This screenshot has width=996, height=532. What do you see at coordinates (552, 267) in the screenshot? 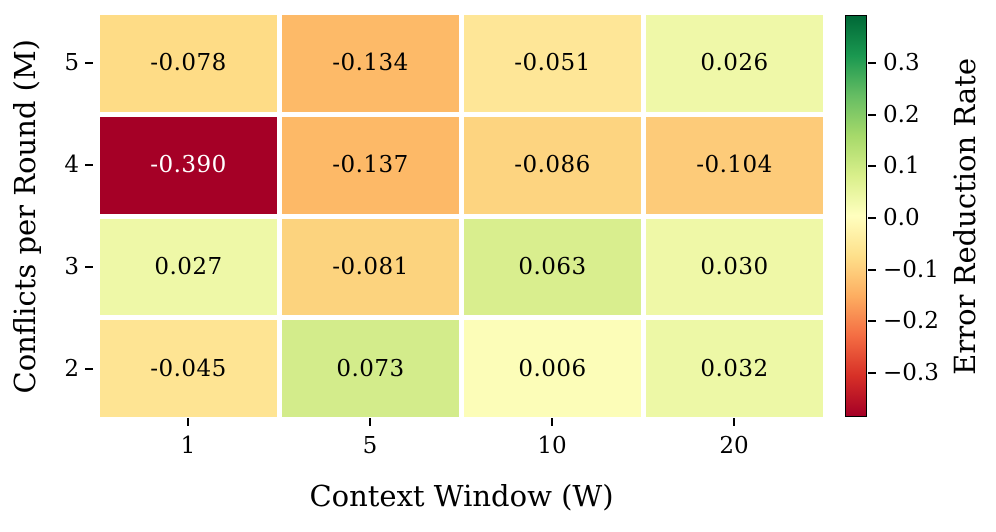
I see `heatmap-cell-r3-c10: 0.063` at bounding box center [552, 267].